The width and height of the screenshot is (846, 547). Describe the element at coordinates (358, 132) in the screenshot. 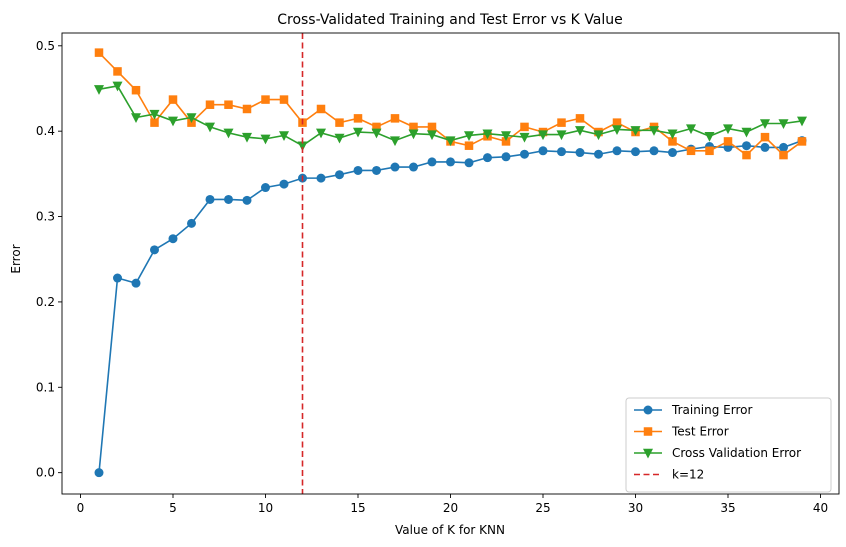

I see `data-point-s3-k15` at that location.